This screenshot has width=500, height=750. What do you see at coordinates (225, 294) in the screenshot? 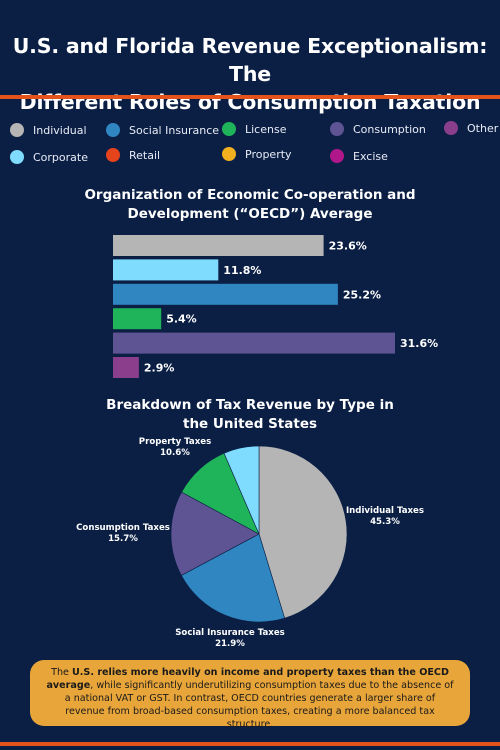
I see `bar-social-insurance` at bounding box center [225, 294].